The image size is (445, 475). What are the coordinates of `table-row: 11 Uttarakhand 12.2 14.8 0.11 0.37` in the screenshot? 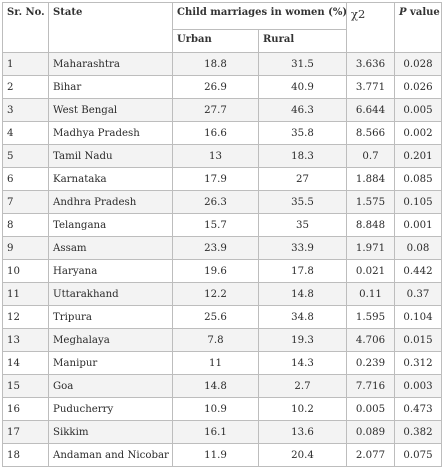 It's located at (222, 294).